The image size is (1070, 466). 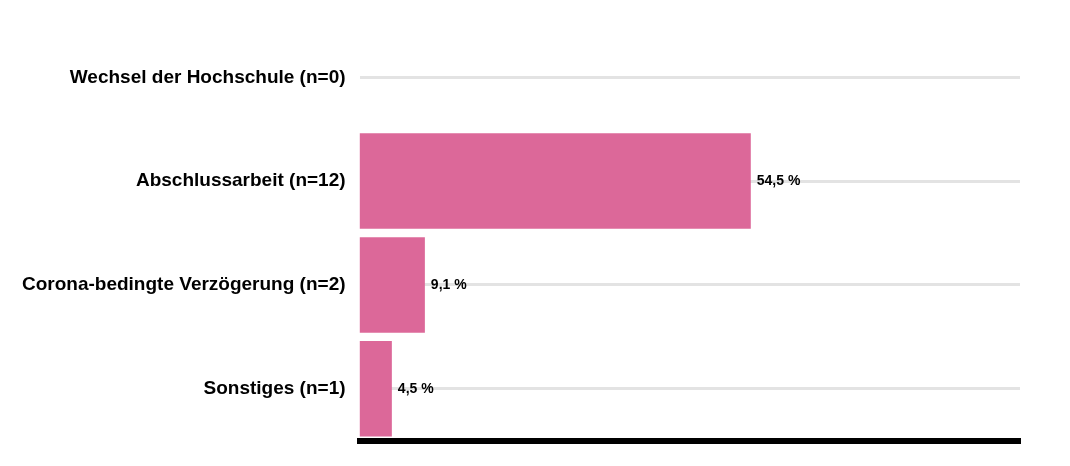 I want to click on y-tick-label: Wechsel der Hochschule (n=0), so click(x=207, y=76).